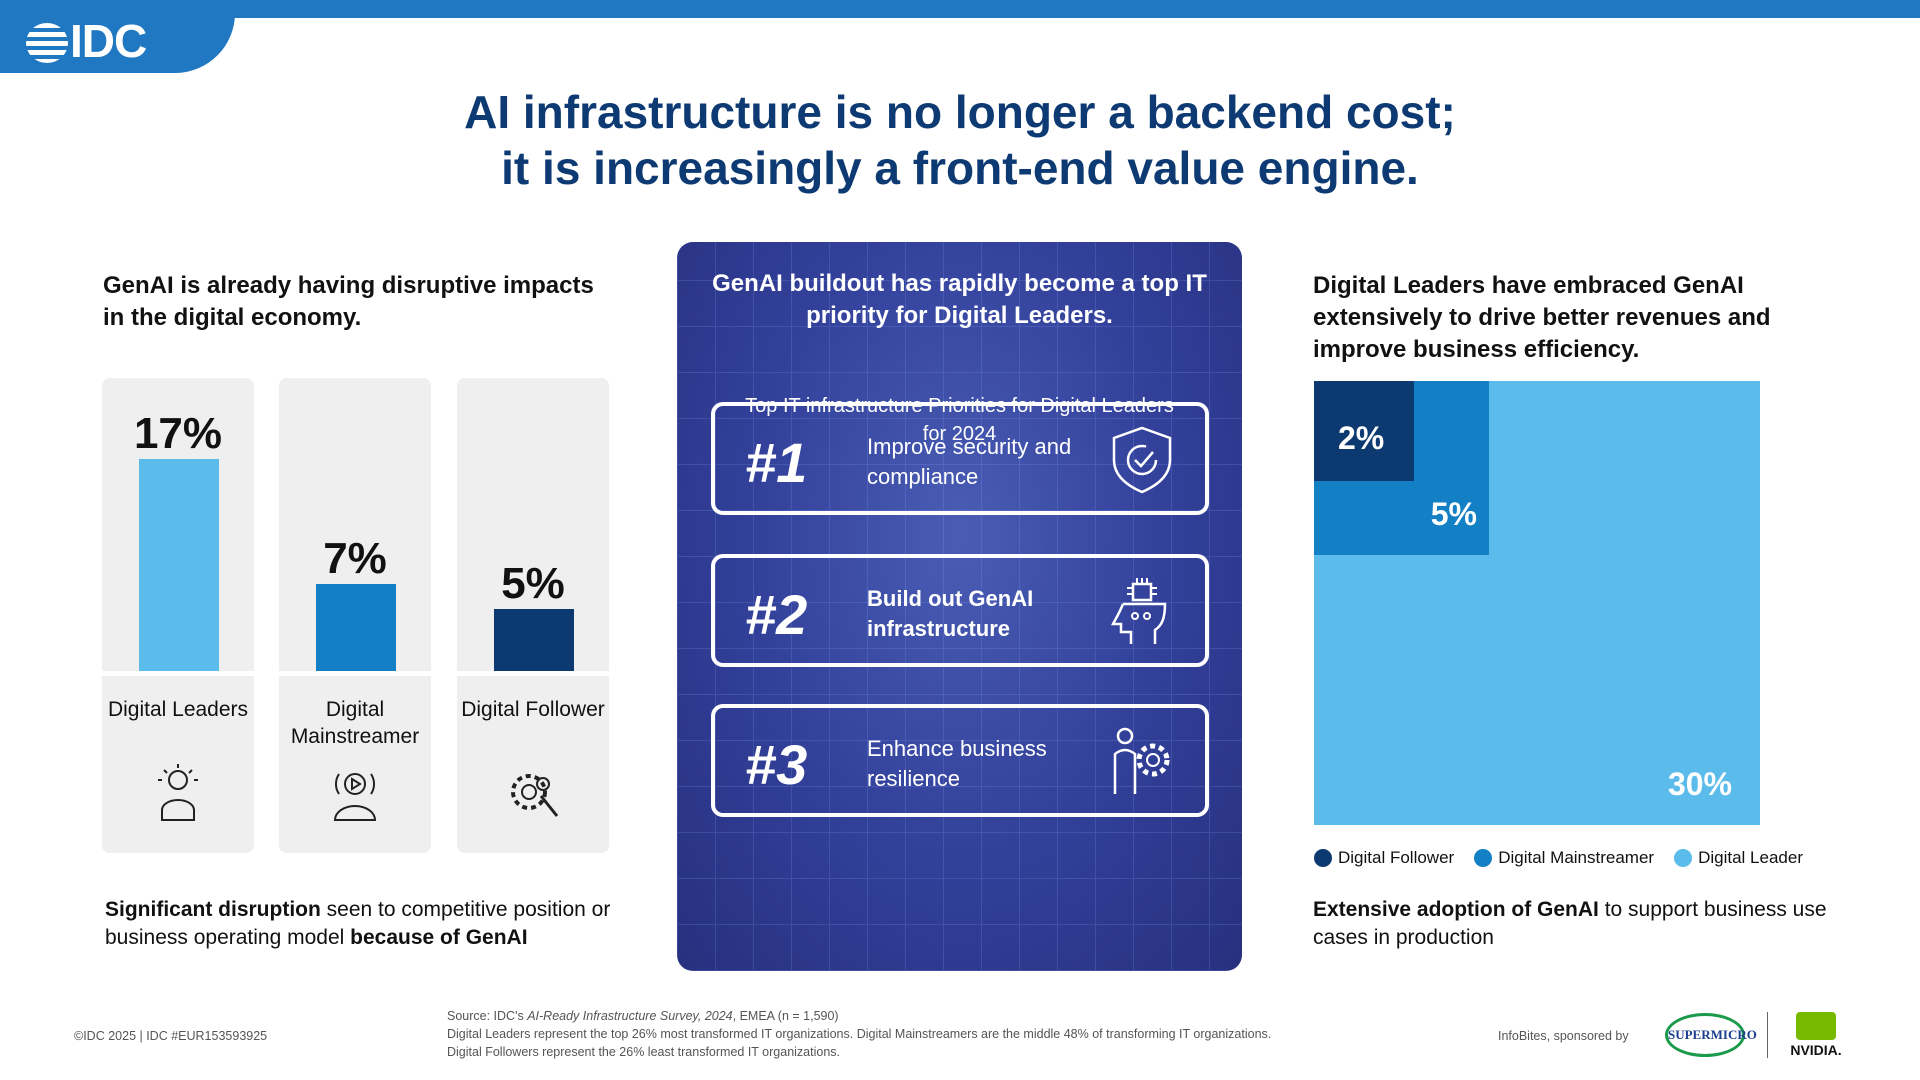  I want to click on bar-label: Digital Mainstreamer, so click(355, 723).